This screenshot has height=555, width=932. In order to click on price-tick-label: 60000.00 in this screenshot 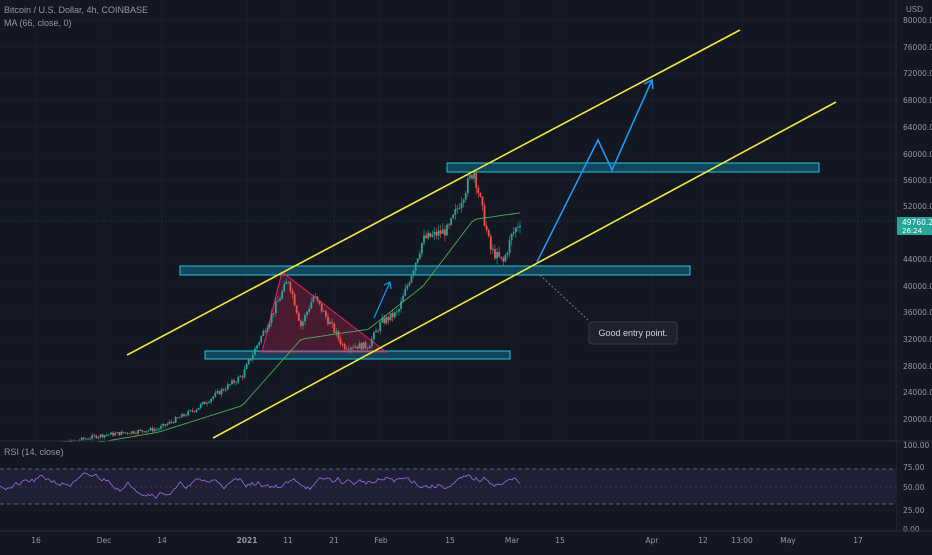, I will do `click(917, 154)`.